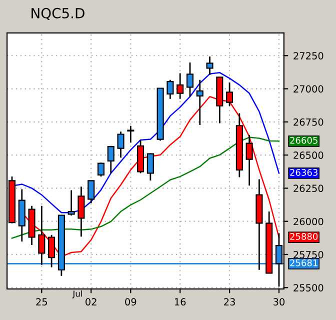 The height and width of the screenshot is (320, 336). What do you see at coordinates (304, 172) in the screenshot?
I see `data-label: 26363` at bounding box center [304, 172].